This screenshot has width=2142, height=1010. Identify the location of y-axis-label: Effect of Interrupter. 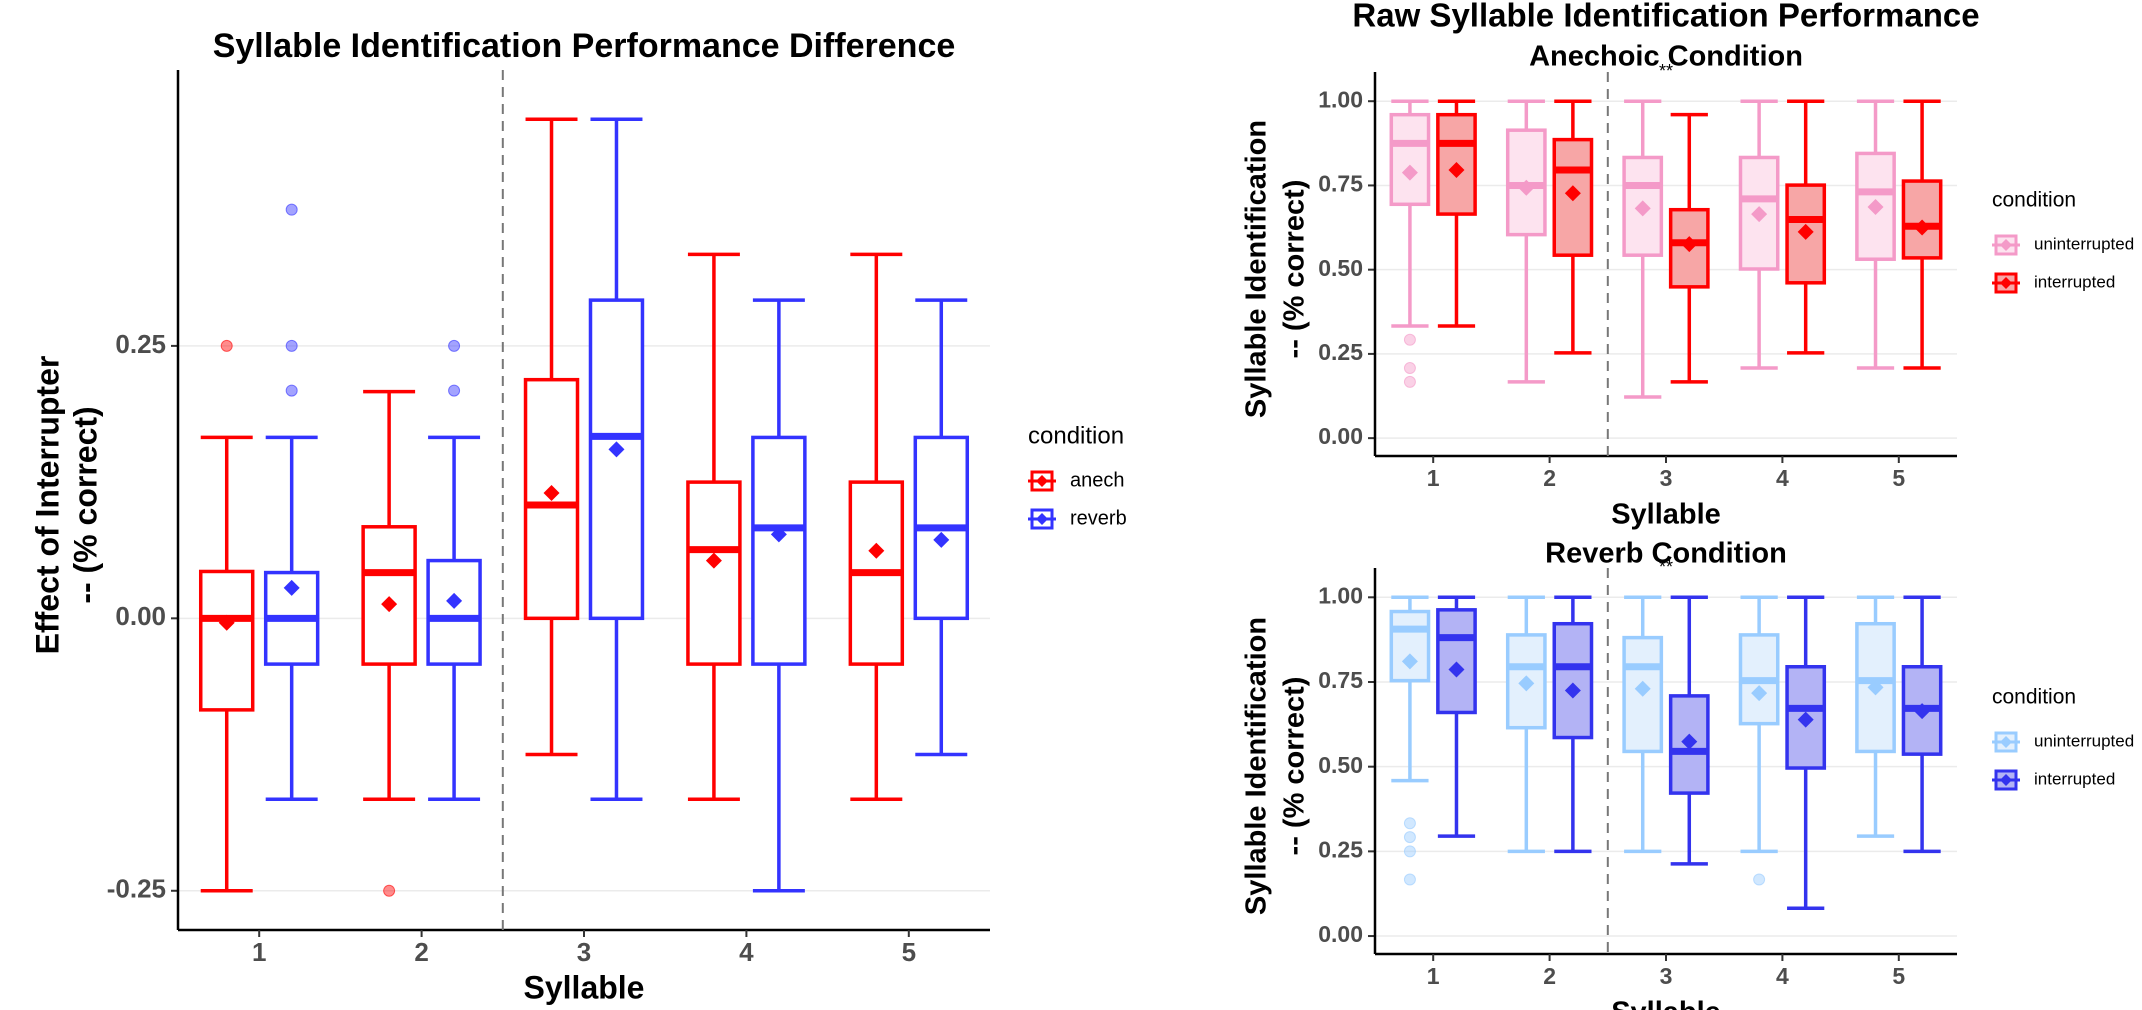
(47, 505).